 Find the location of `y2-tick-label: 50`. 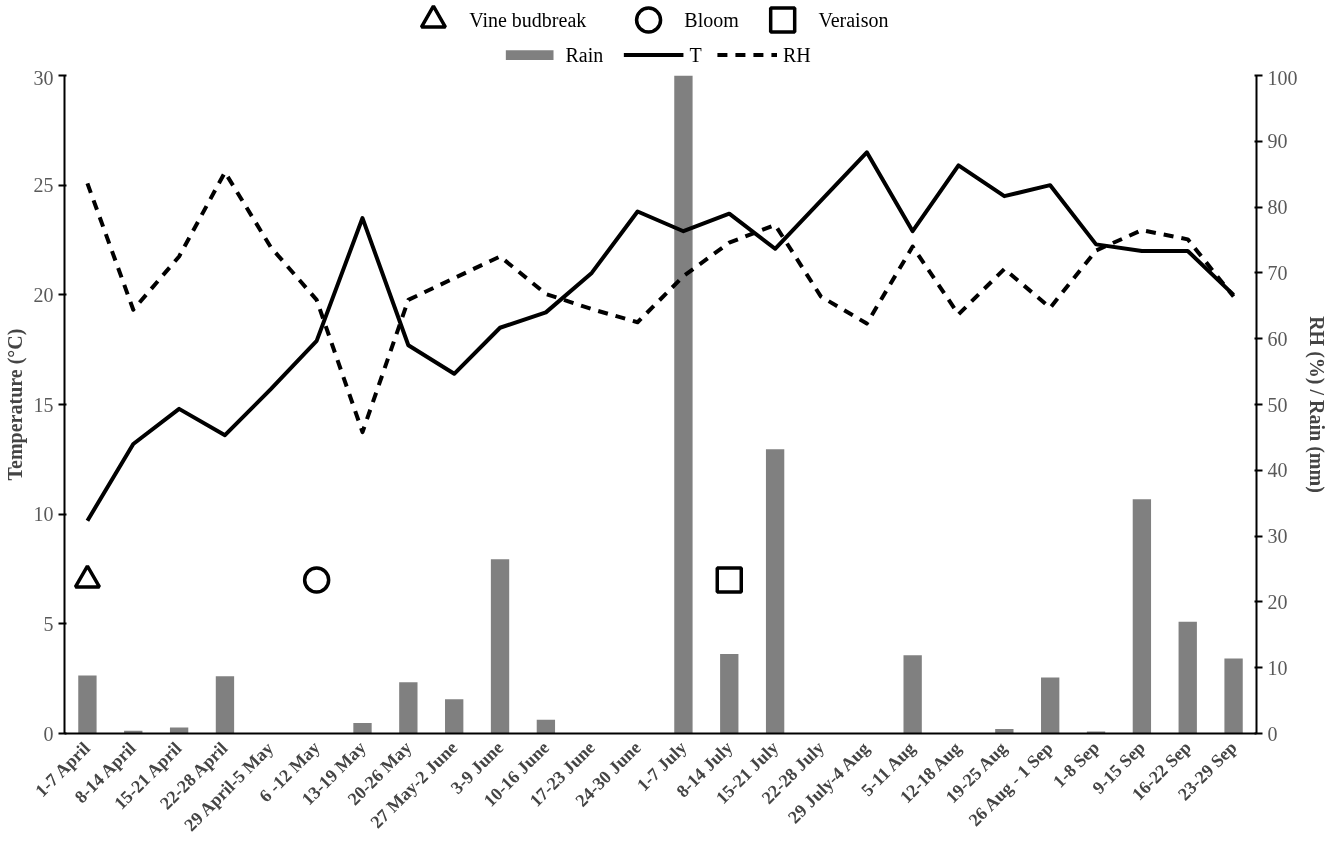

y2-tick-label: 50 is located at coordinates (1277, 404).